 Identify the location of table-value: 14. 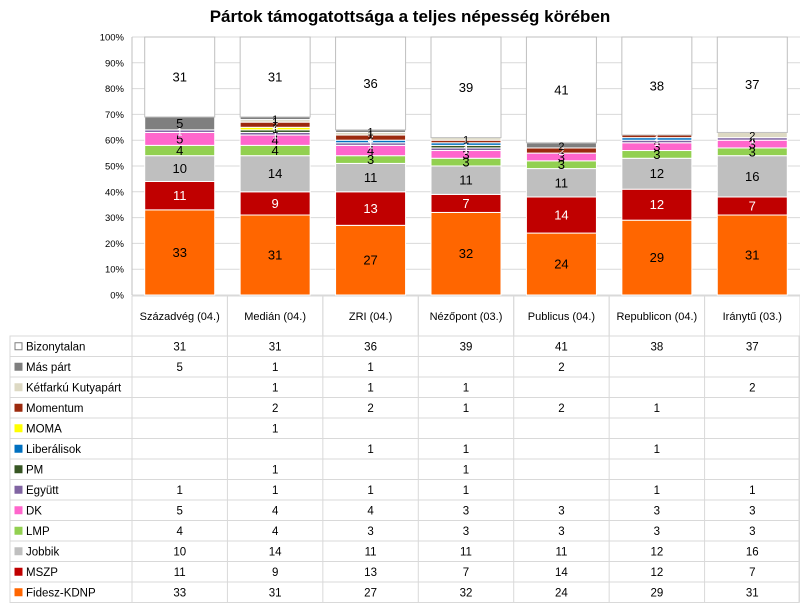
(275, 552).